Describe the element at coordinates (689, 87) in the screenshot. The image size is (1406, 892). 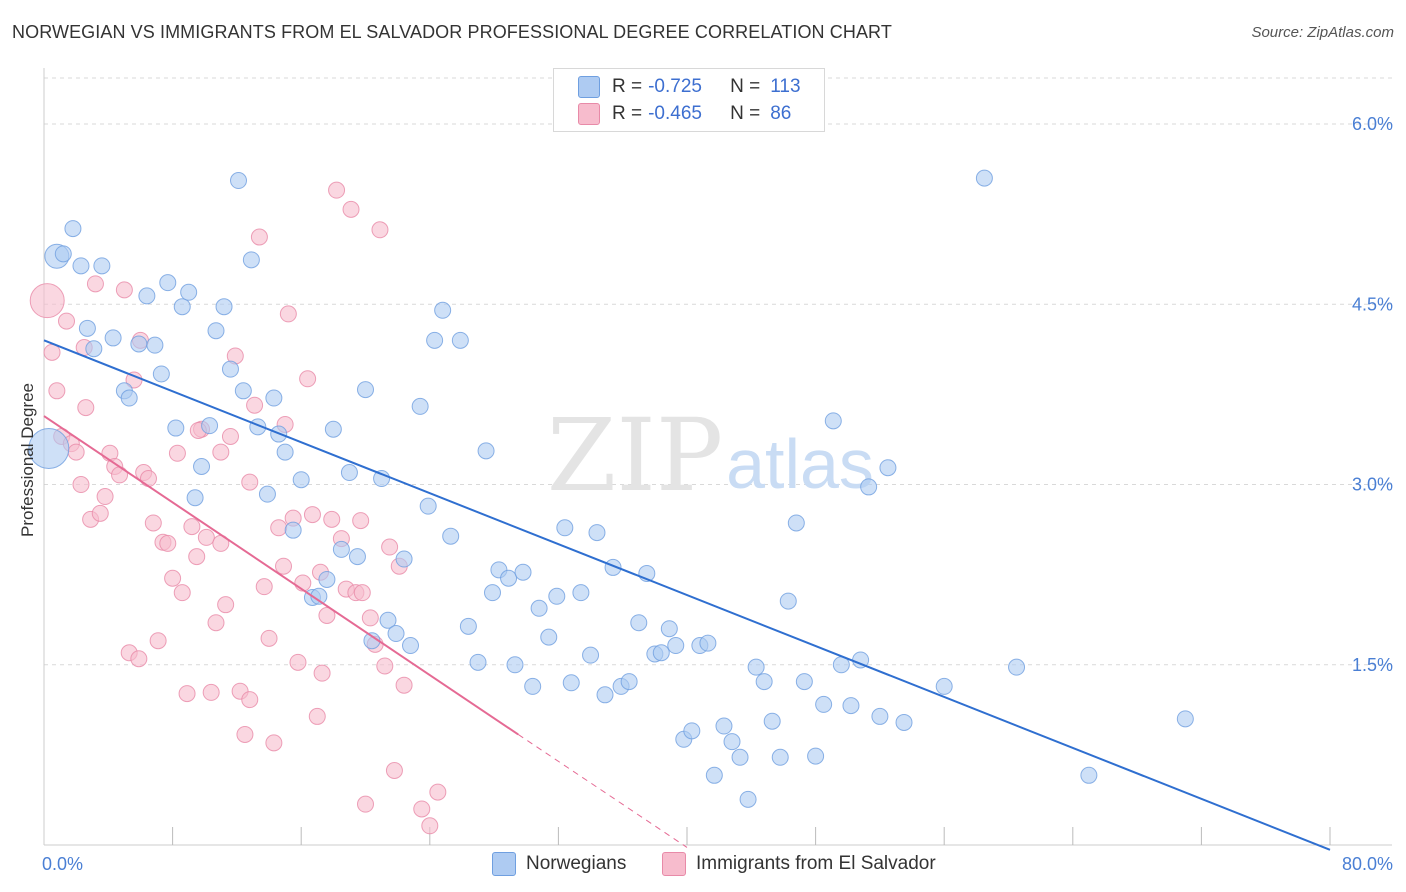
I see `legend-row-norwegians: R = -0.725 N = 113` at that location.